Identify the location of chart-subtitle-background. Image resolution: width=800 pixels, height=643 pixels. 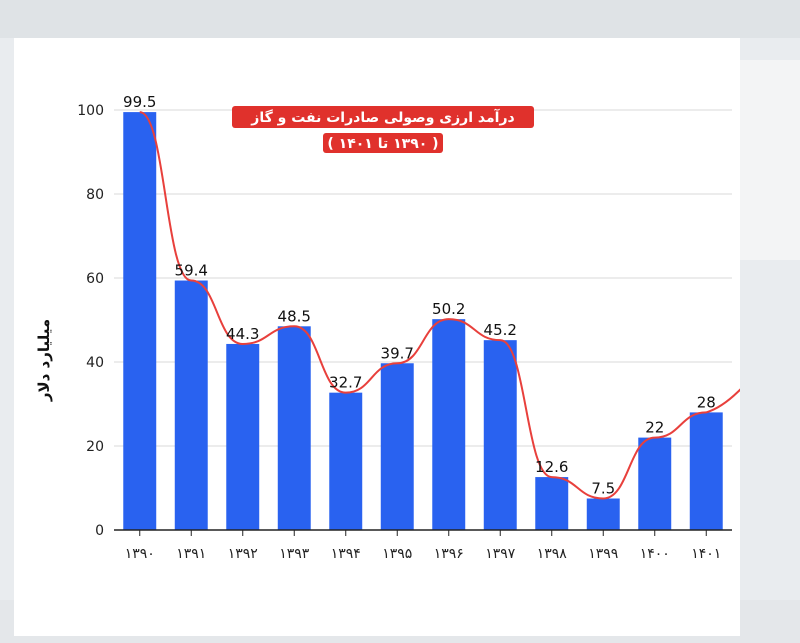
(383, 143).